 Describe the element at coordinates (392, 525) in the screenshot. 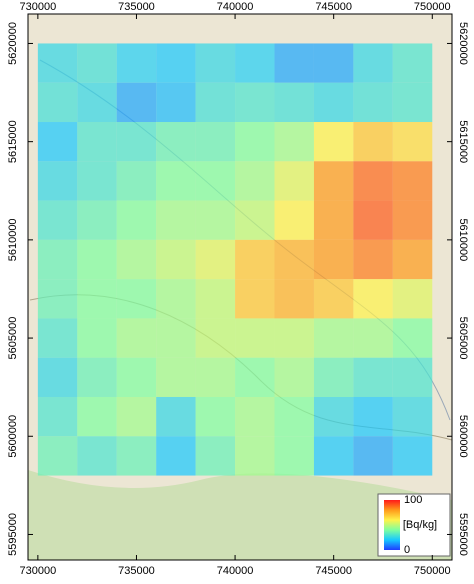

I see `colorbar` at that location.